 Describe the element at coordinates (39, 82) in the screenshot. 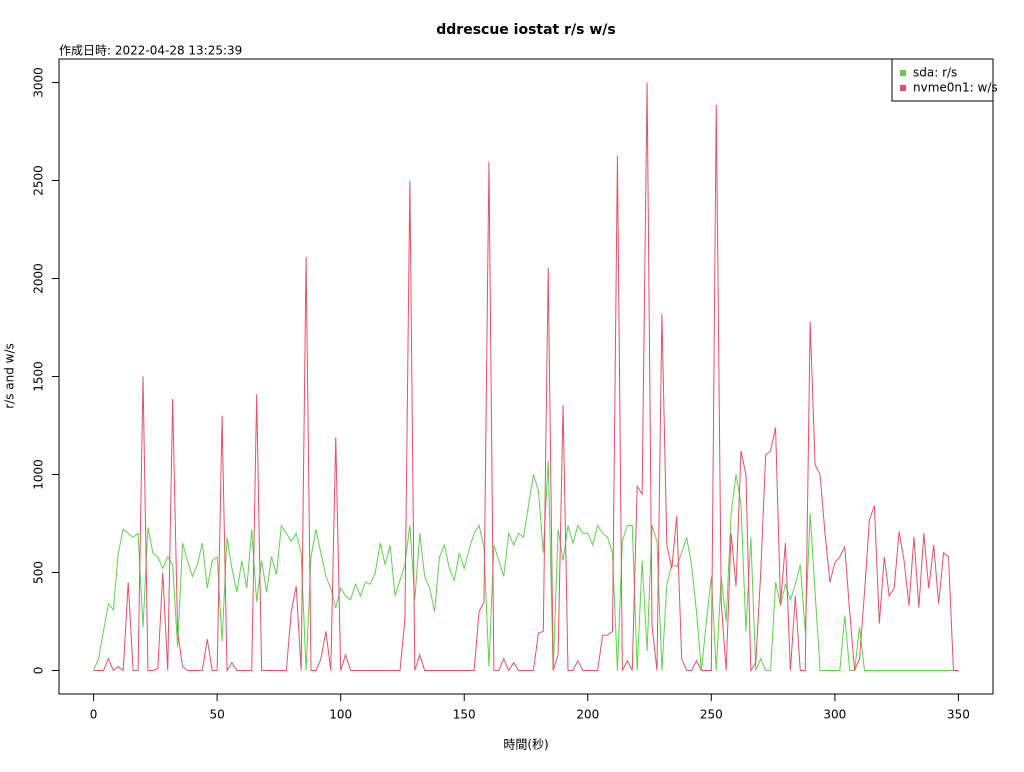

I see `y-tick-label: 3000` at that location.